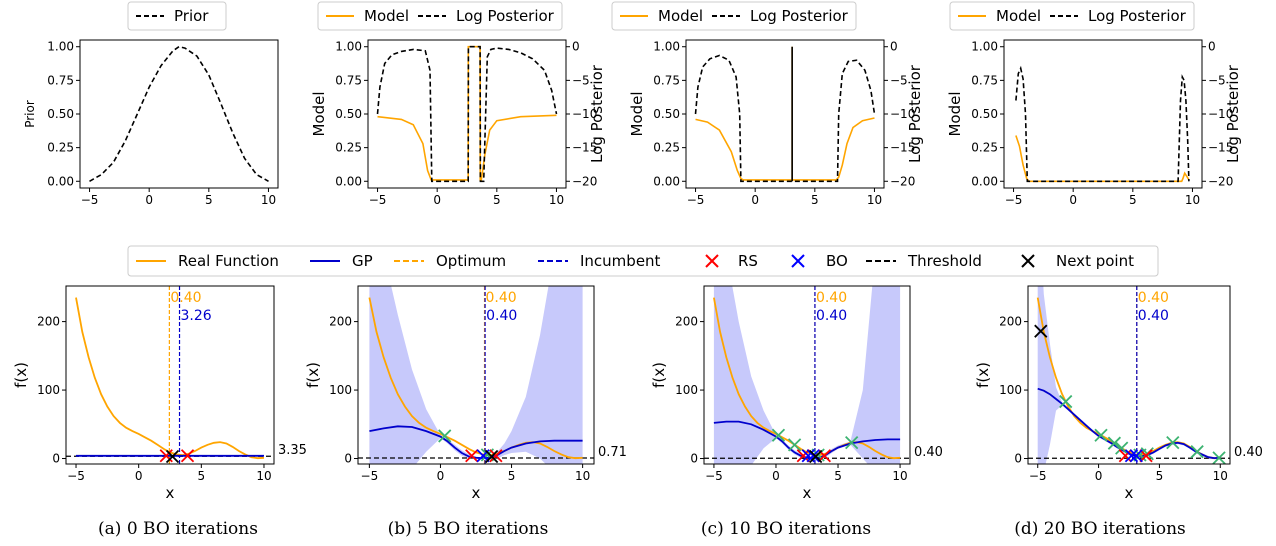  I want to click on incumbent-label: 0.40, so click(1153, 316).